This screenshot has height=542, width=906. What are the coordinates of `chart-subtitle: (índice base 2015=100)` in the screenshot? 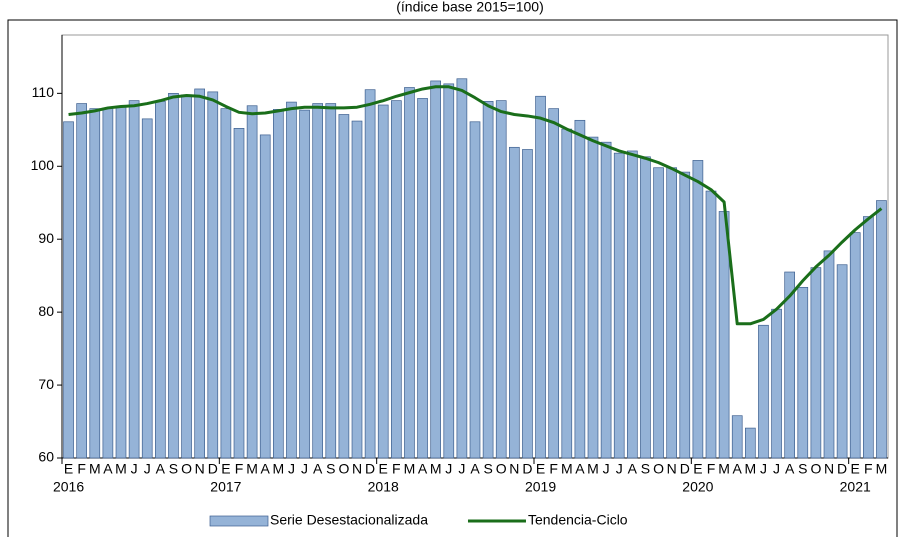 It's located at (470, 7).